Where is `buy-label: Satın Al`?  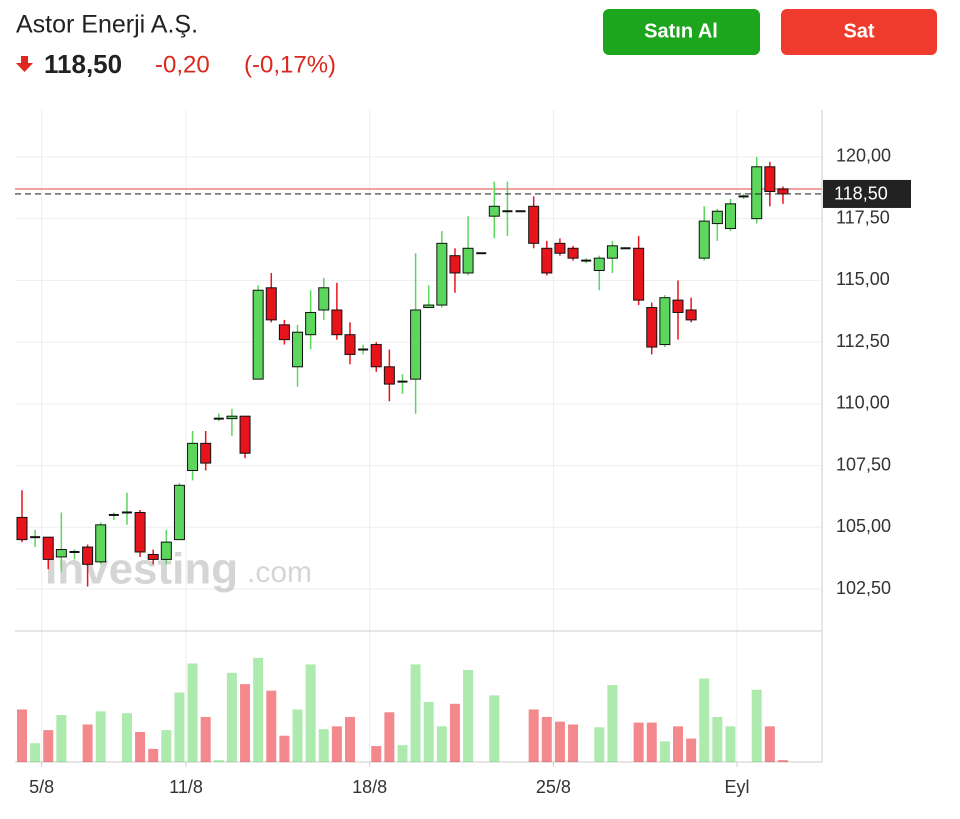
buy-label: Satın Al is located at coordinates (681, 31).